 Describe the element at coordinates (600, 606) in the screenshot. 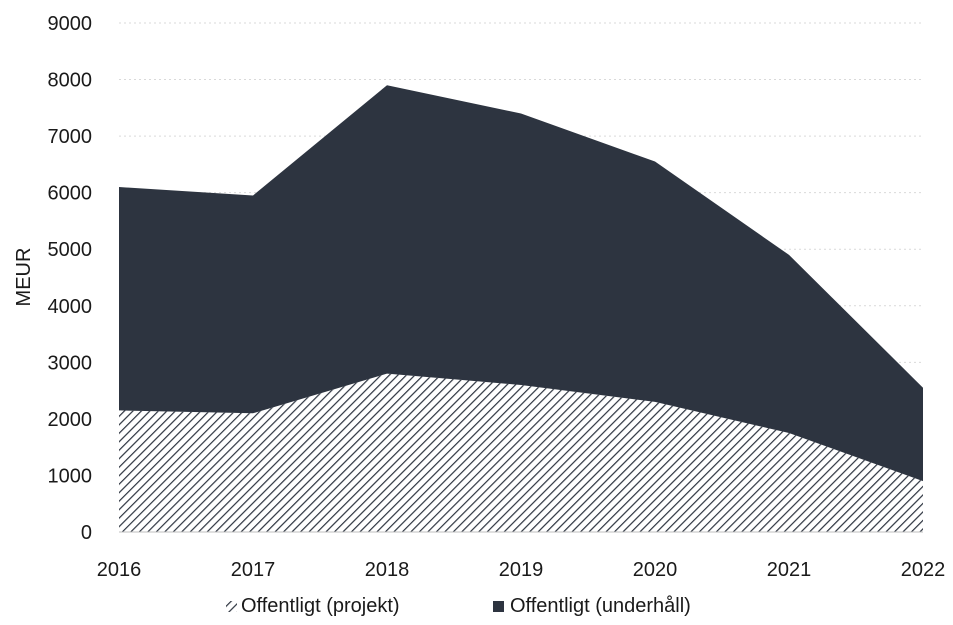

I see `legend-label-underhall: Offentligt (underhåll)` at that location.